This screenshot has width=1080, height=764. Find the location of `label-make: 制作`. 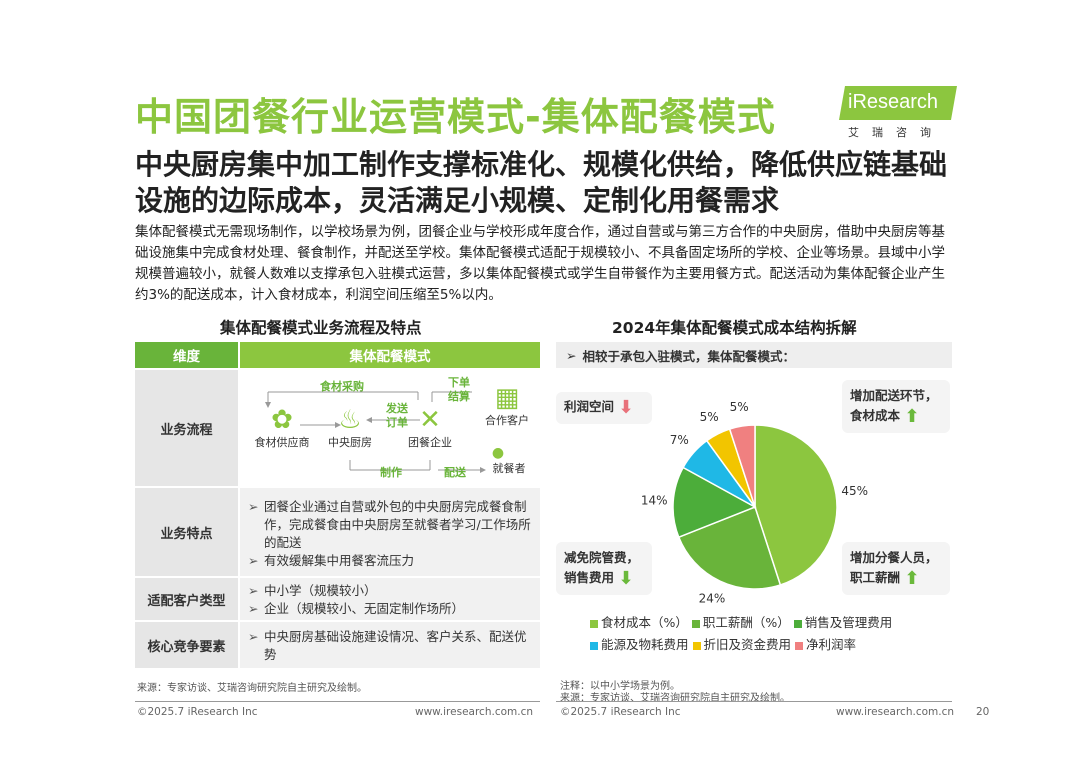

label-make: 制作 is located at coordinates (391, 472).